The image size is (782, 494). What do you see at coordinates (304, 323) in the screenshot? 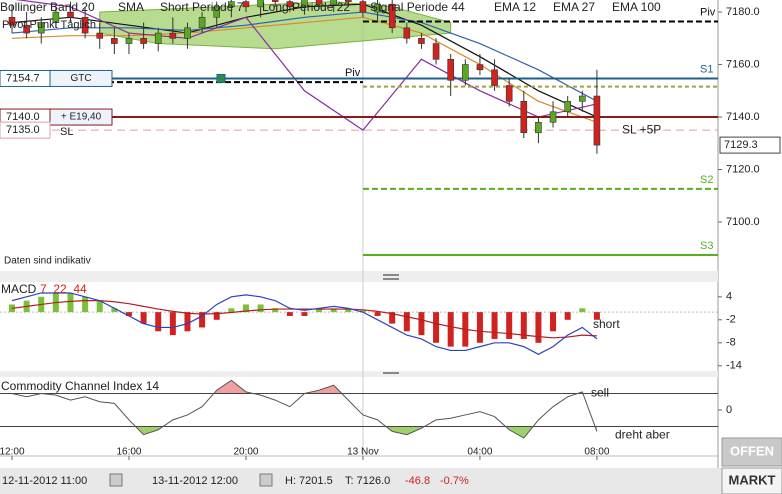
I see `macd-line` at bounding box center [304, 323].